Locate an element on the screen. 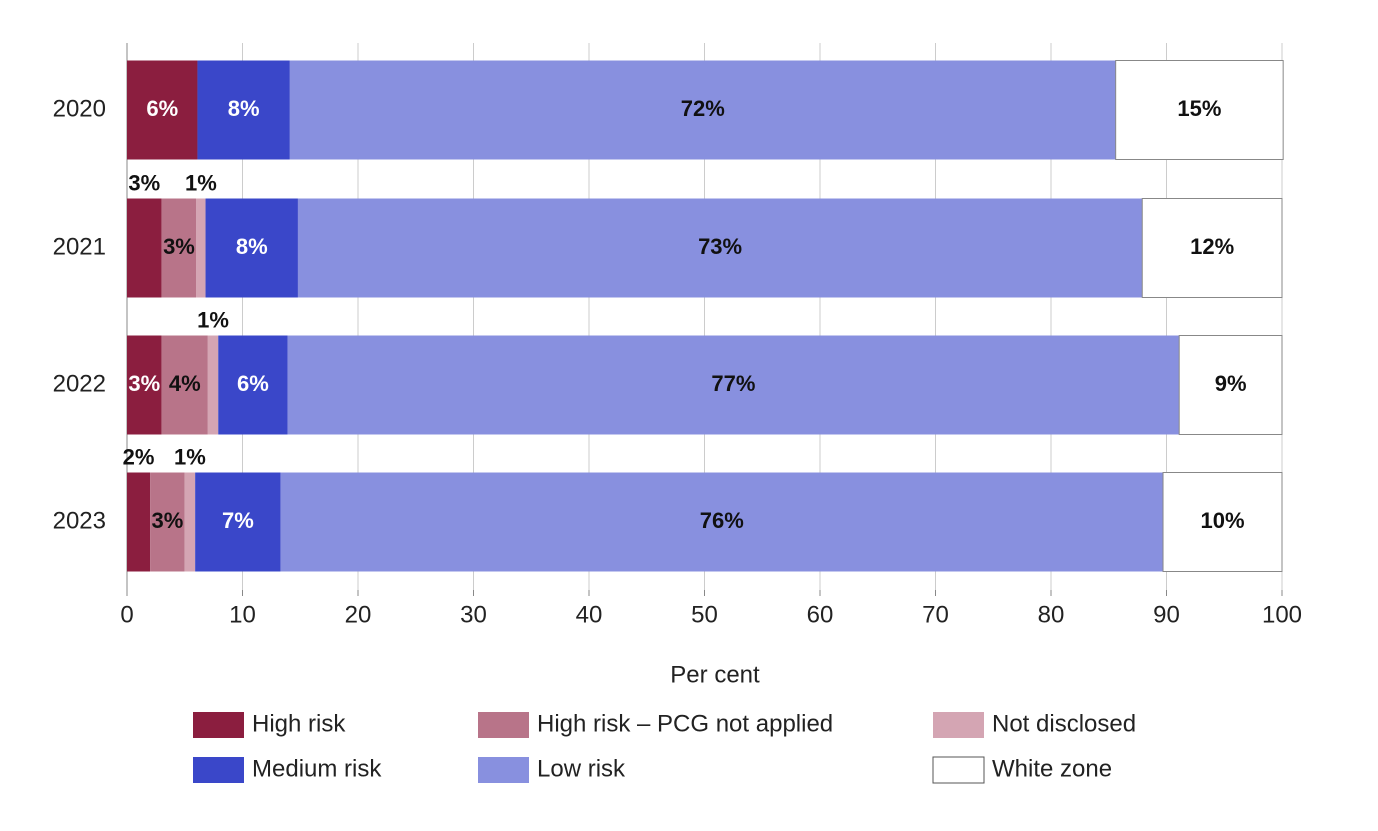 The width and height of the screenshot is (1378, 831). data-label: 77% is located at coordinates (733, 383).